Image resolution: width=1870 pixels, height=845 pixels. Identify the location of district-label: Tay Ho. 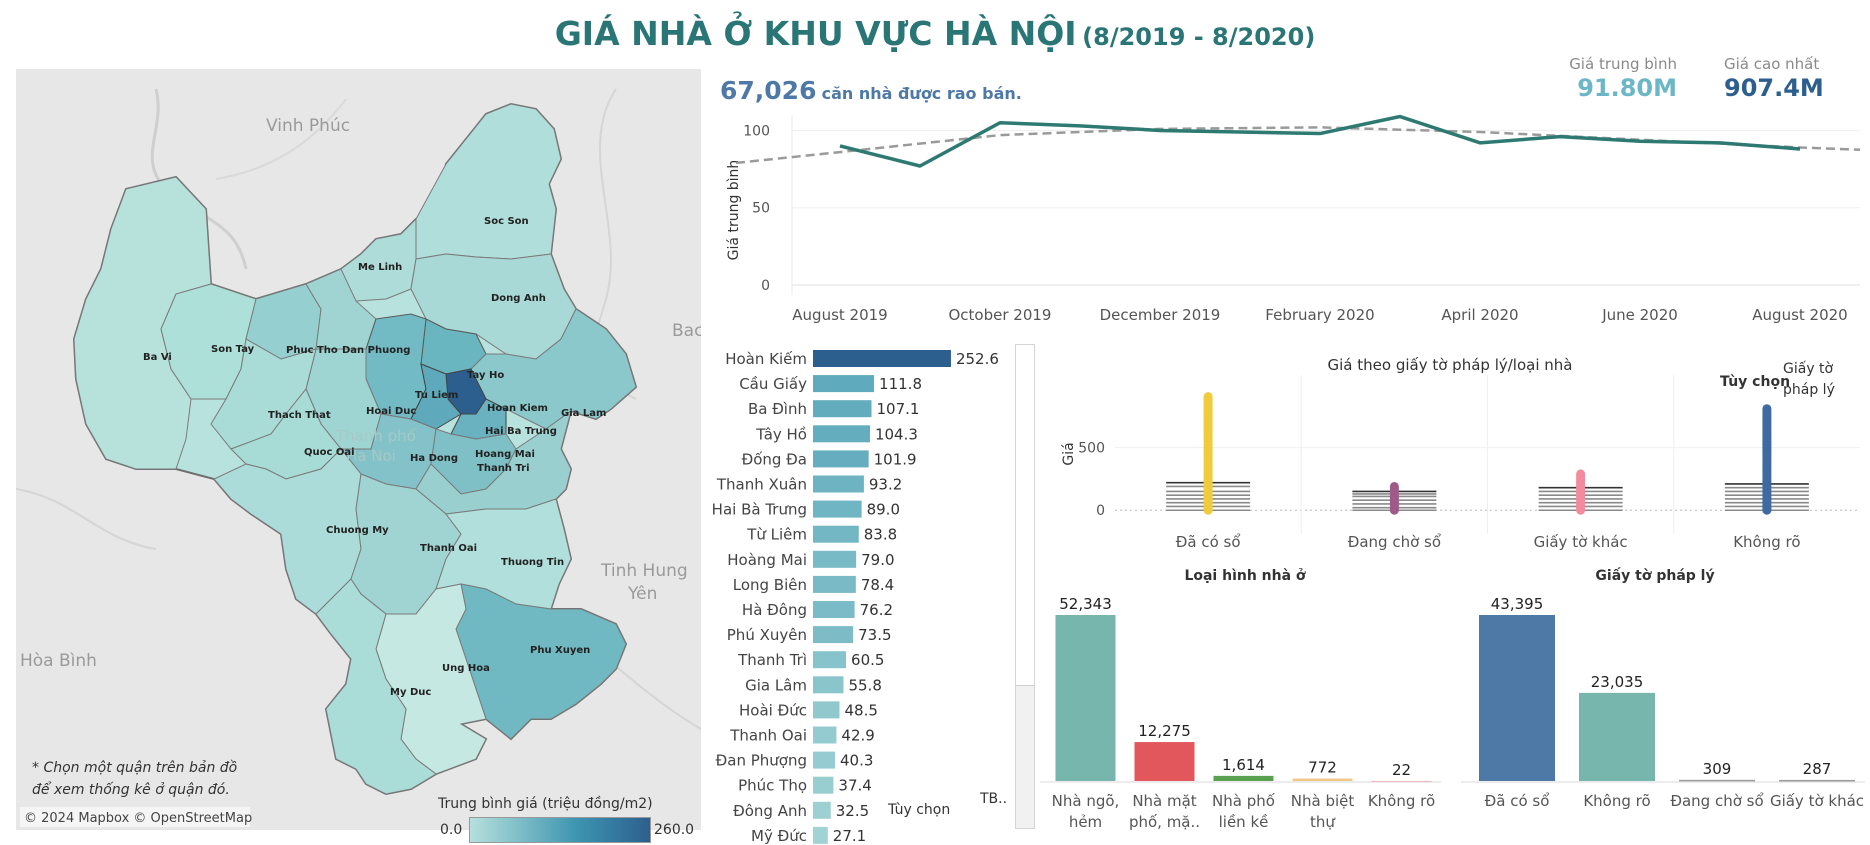
(485, 375).